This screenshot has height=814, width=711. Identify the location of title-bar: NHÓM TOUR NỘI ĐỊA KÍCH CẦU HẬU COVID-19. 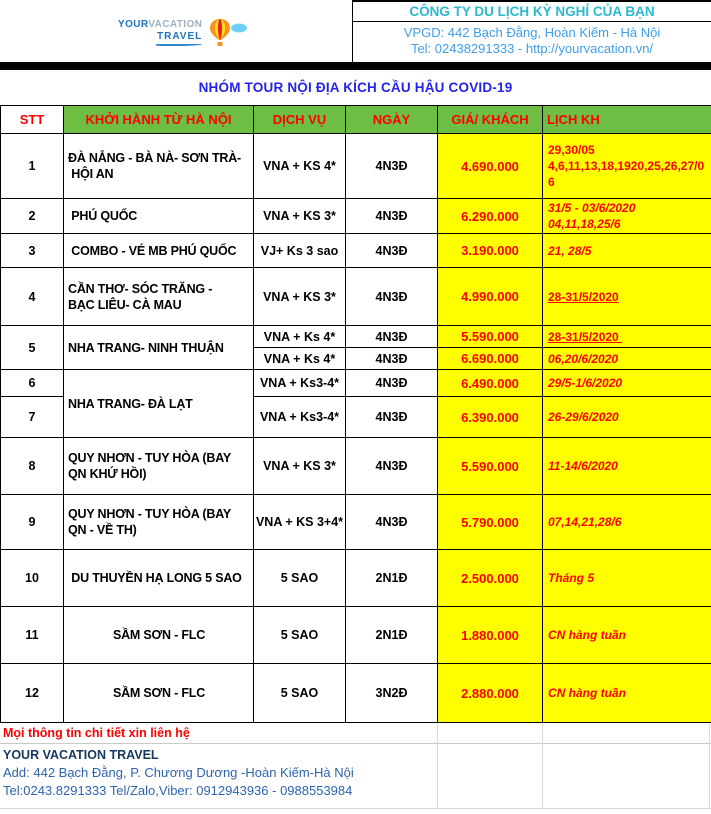
(355, 87).